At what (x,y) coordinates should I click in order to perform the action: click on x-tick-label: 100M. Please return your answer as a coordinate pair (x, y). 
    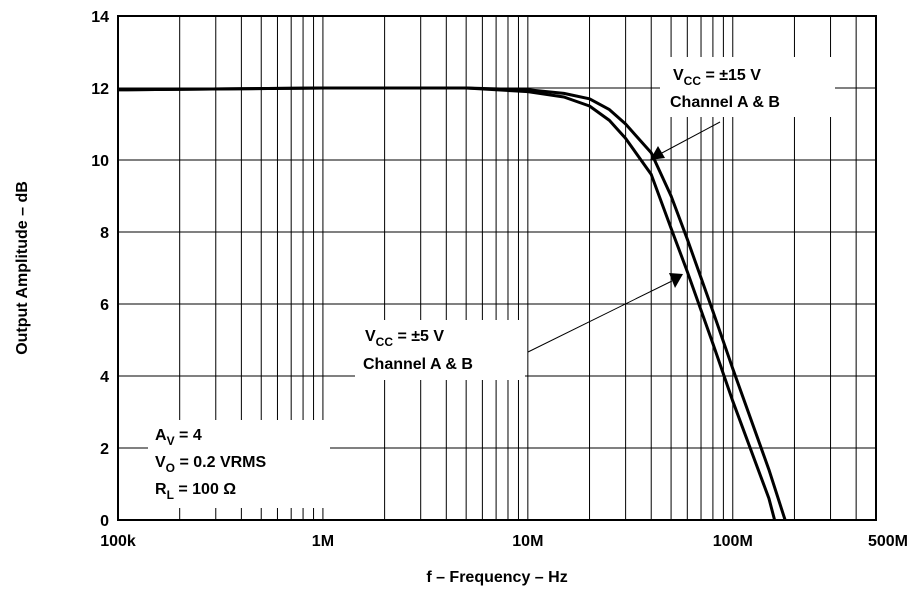
    Looking at the image, I should click on (733, 541).